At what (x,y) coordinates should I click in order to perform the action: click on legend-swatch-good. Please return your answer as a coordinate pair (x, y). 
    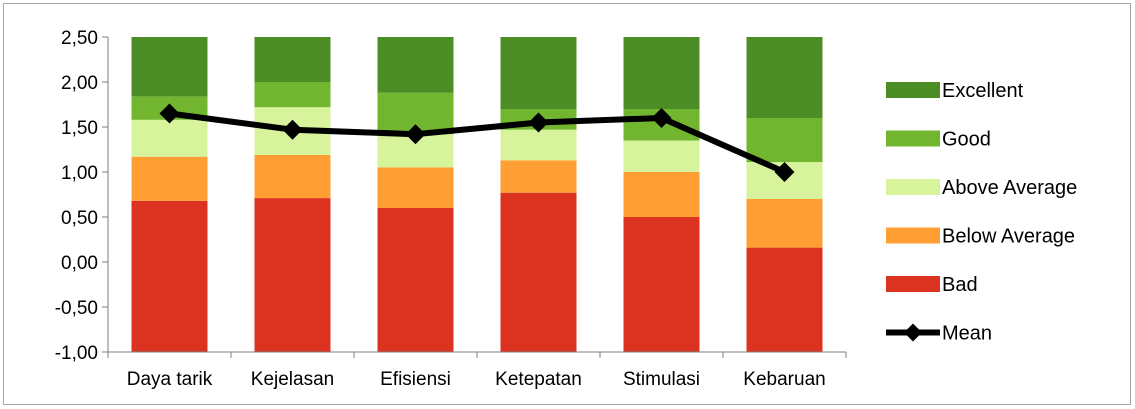
    Looking at the image, I should click on (913, 138).